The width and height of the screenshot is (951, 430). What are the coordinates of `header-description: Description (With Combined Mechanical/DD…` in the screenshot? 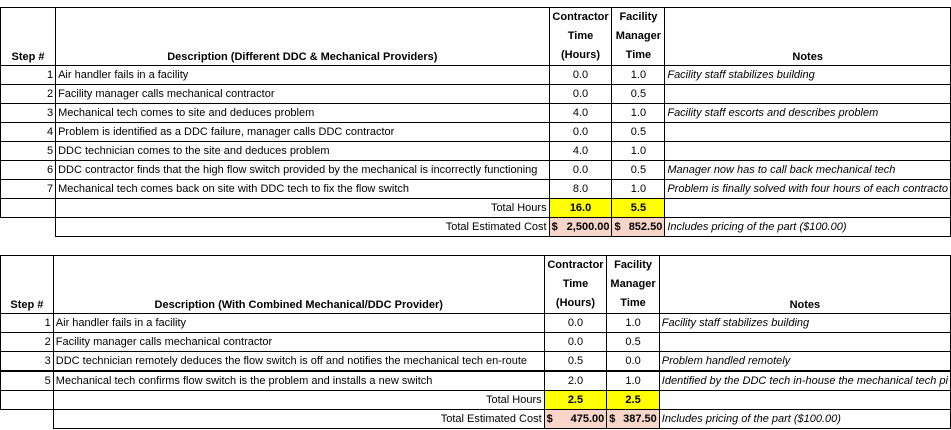 It's located at (298, 284).